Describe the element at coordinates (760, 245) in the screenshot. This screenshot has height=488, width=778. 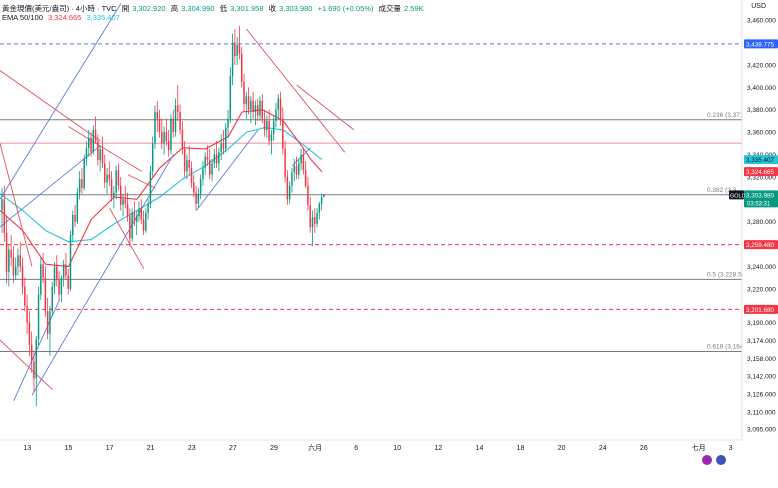
I see `price-label-text-4: 3,259.480` at that location.